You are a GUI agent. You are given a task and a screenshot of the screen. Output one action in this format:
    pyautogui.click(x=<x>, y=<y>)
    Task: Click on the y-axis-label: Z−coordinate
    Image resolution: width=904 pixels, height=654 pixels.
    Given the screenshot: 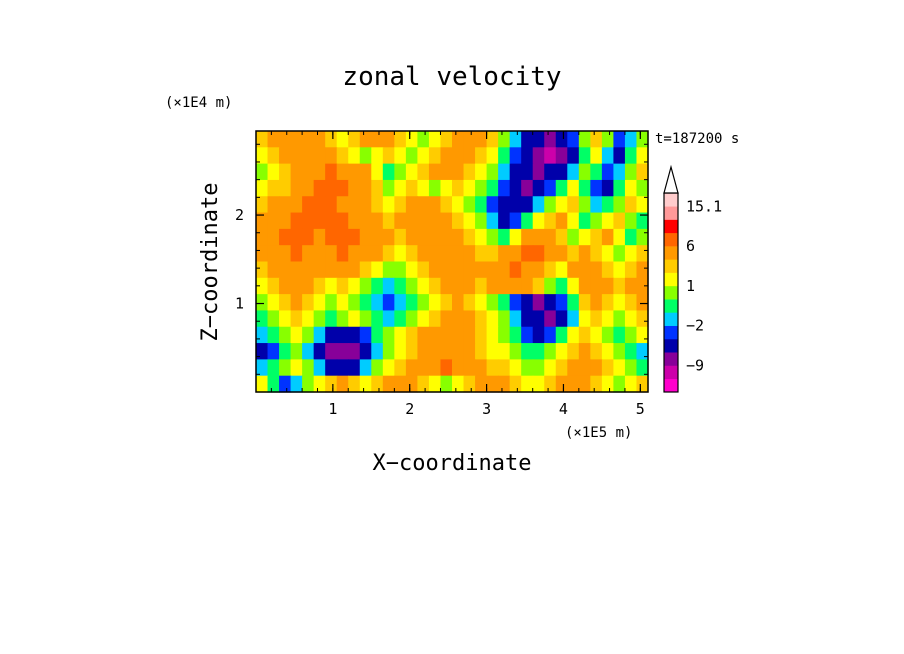 What is the action you would take?
    pyautogui.click(x=210, y=262)
    